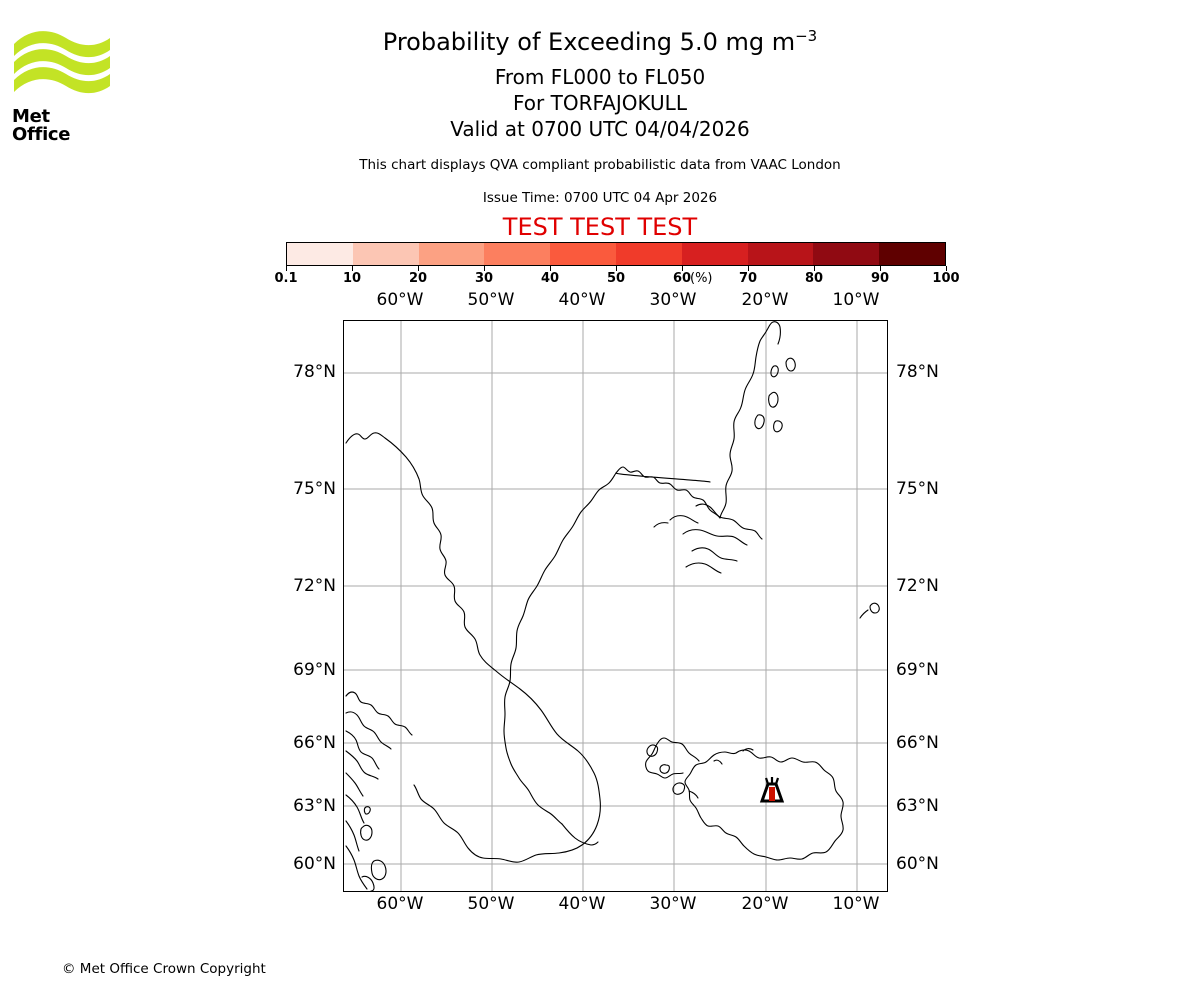 This screenshot has width=1200, height=1000. Describe the element at coordinates (806, 36) in the screenshot. I see `page-title-exponent: −3` at that location.